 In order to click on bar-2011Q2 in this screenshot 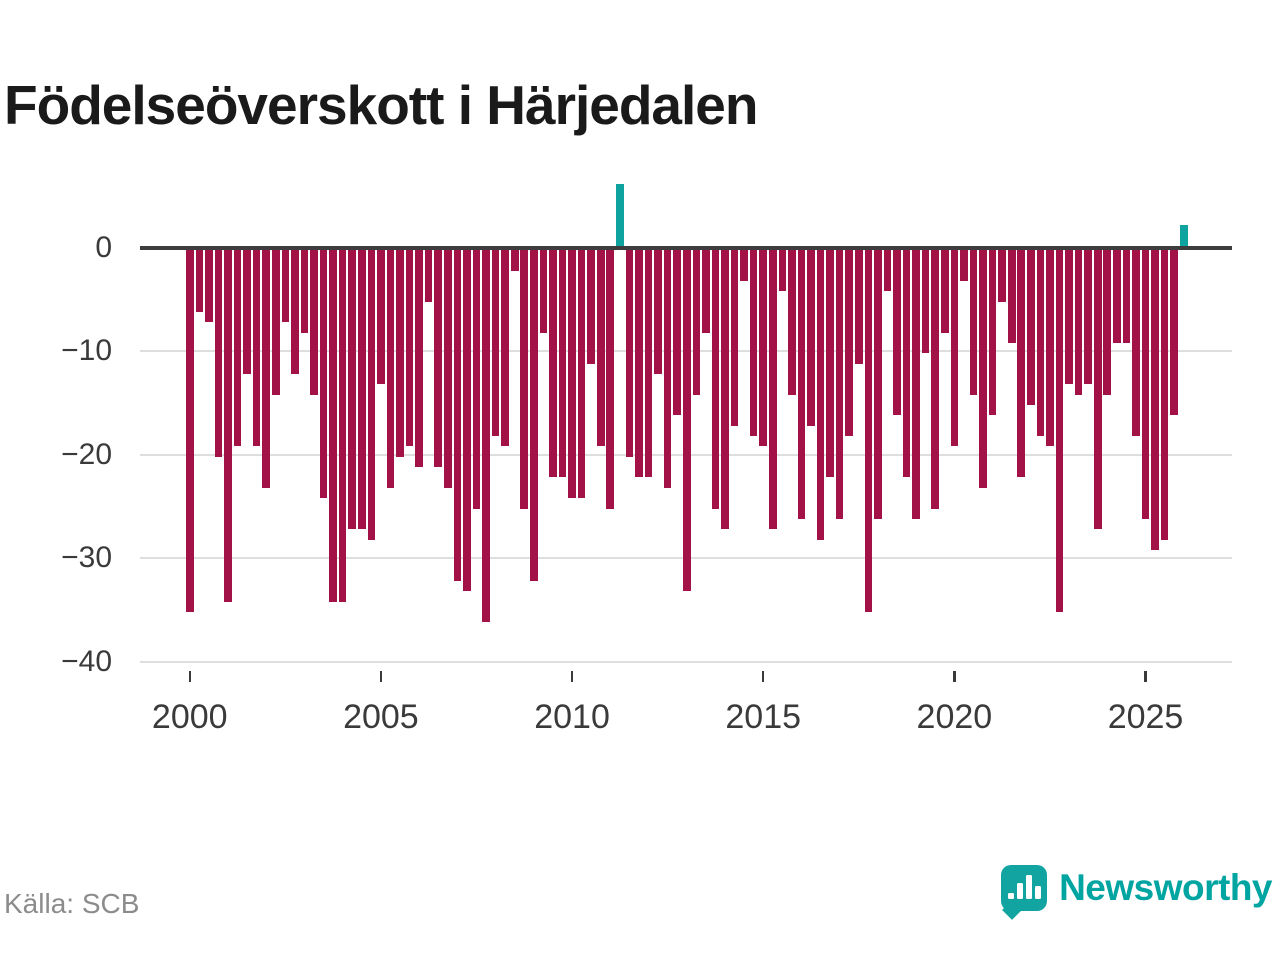, I will do `click(620, 214)`.